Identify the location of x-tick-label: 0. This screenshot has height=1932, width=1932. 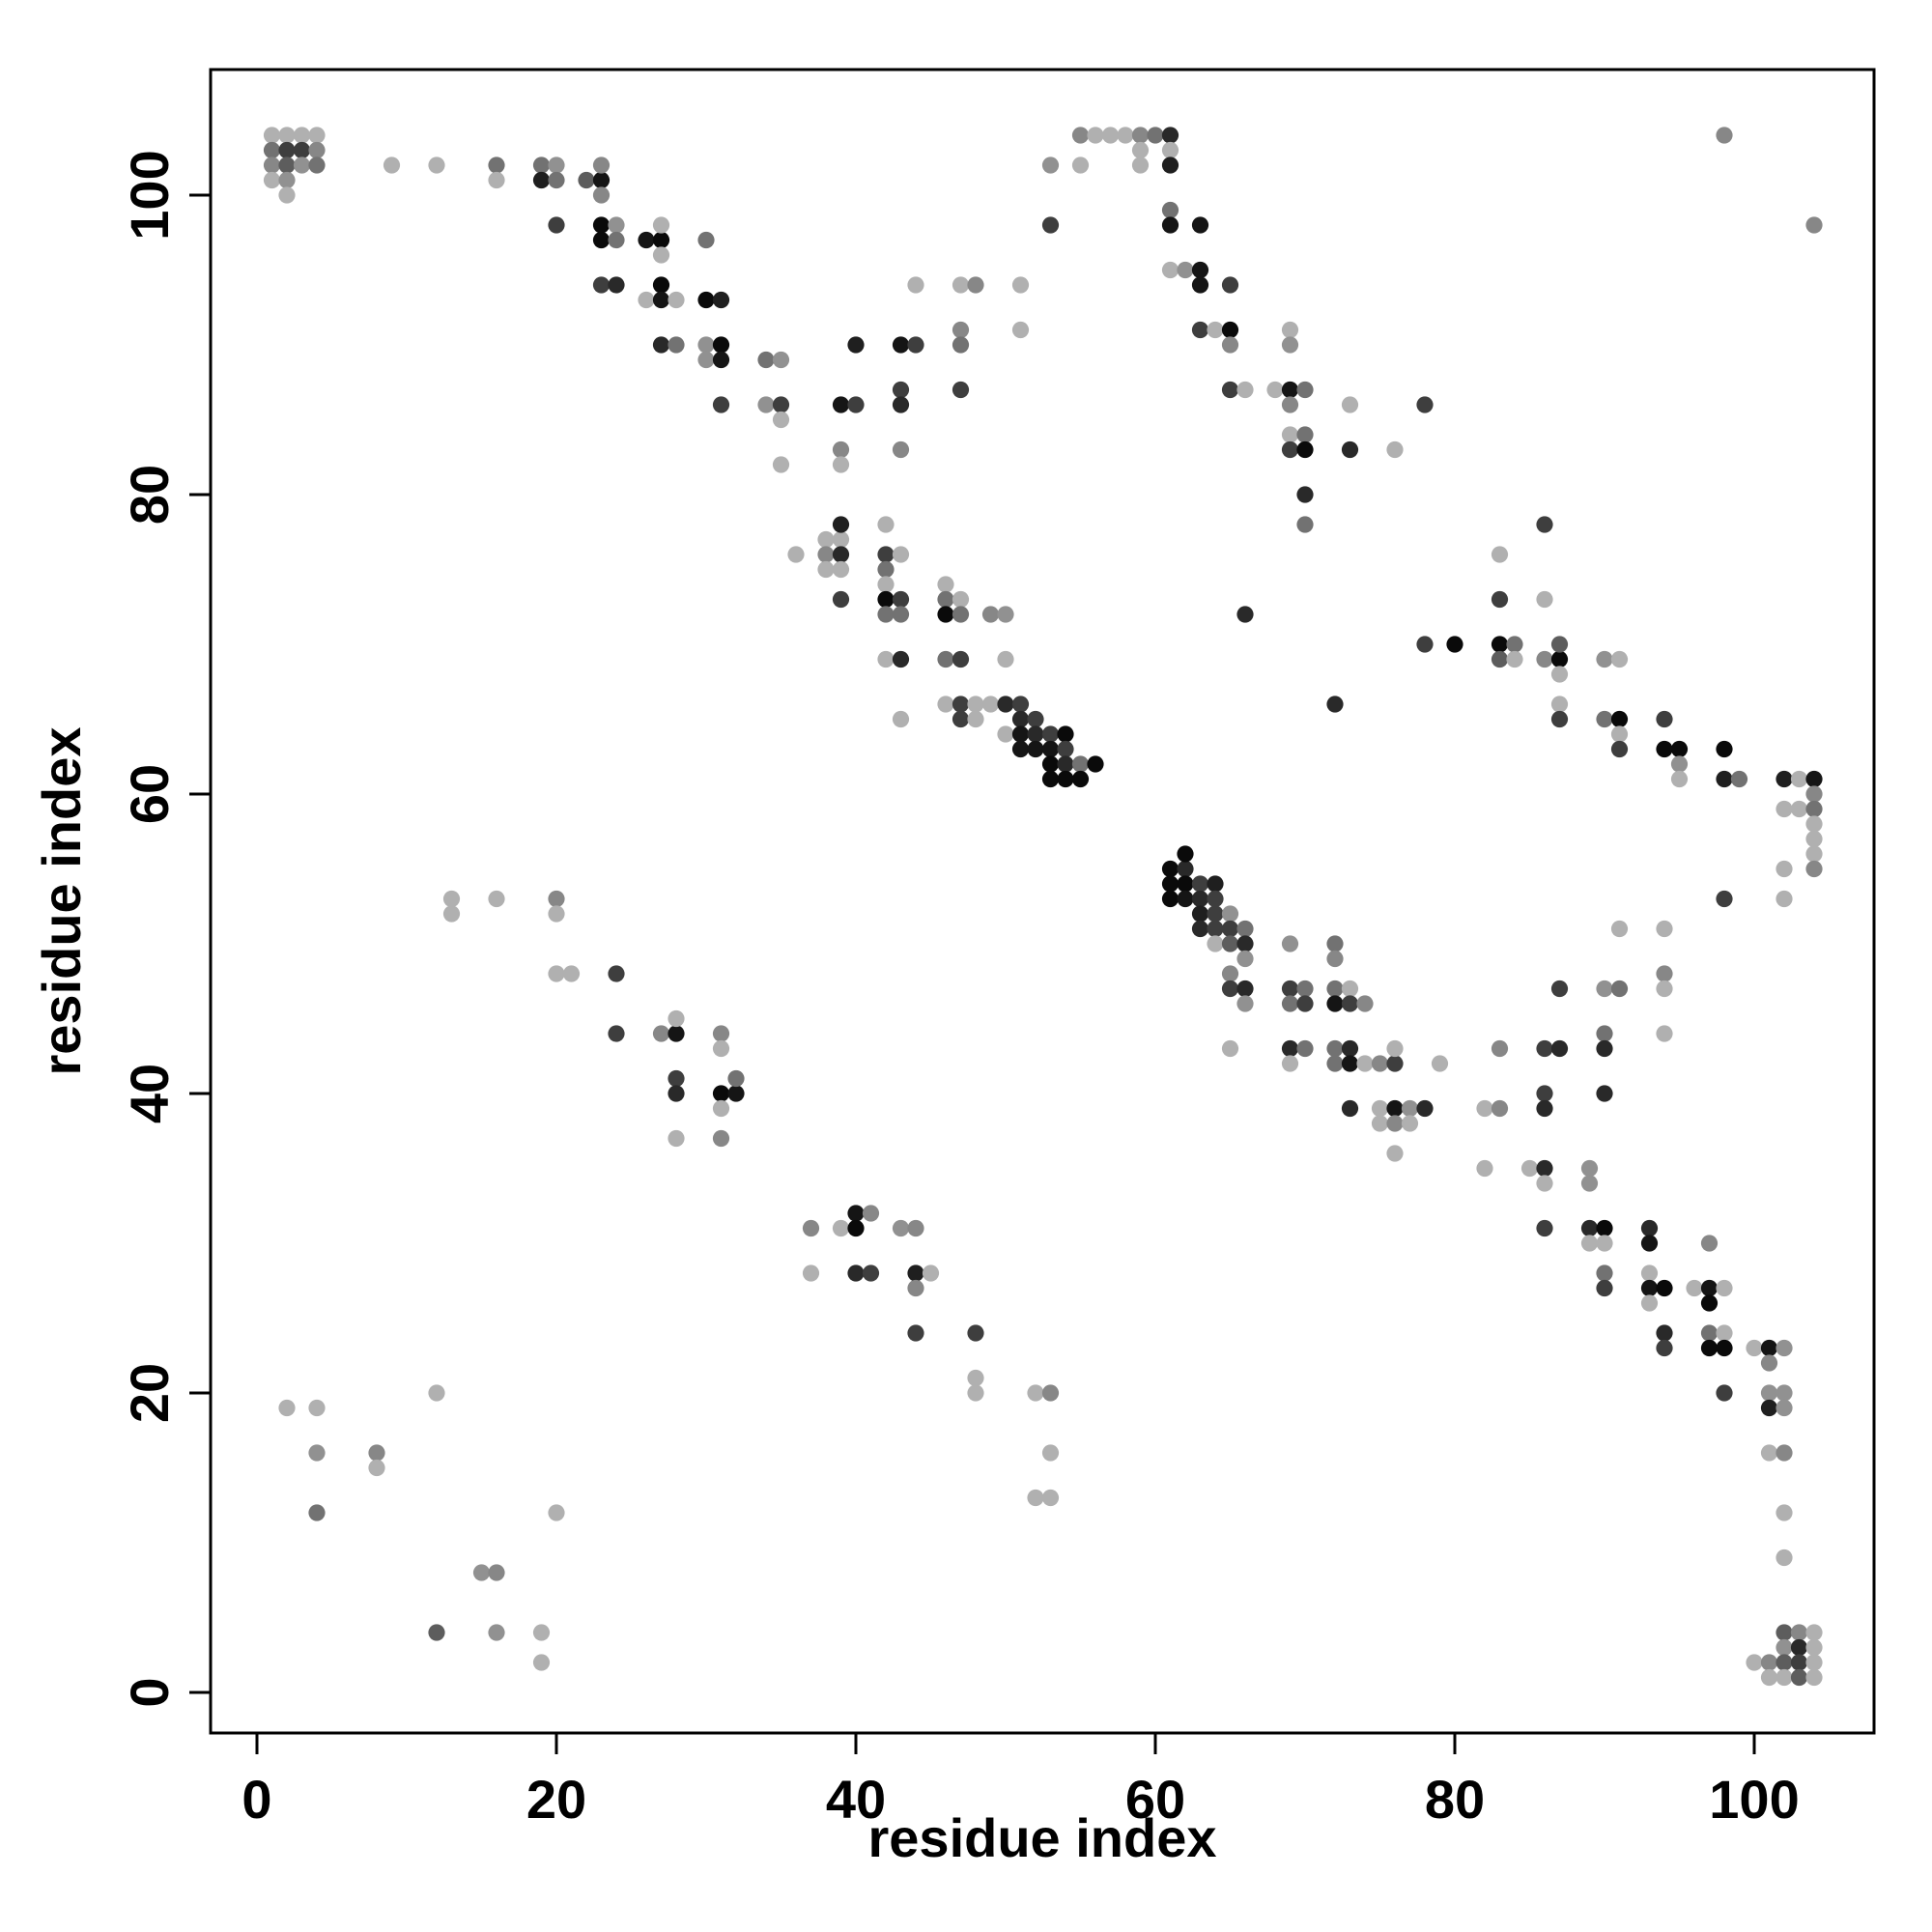
(256, 1799).